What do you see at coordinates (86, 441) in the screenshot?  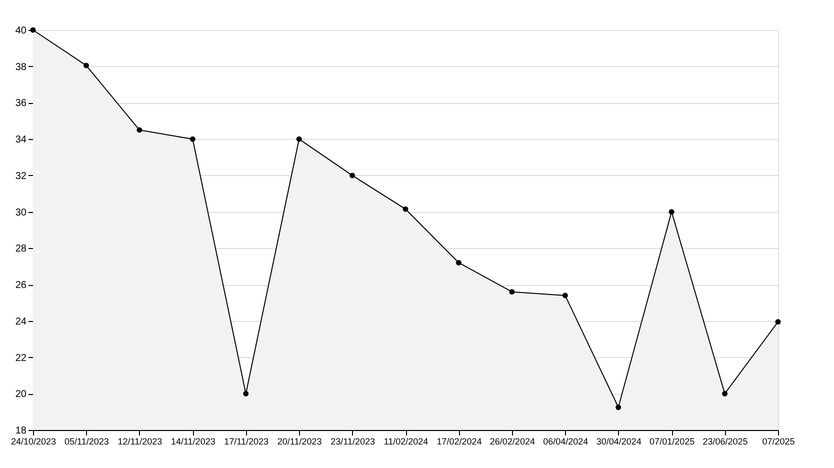 I see `x-tick-label: 05/11/2023` at bounding box center [86, 441].